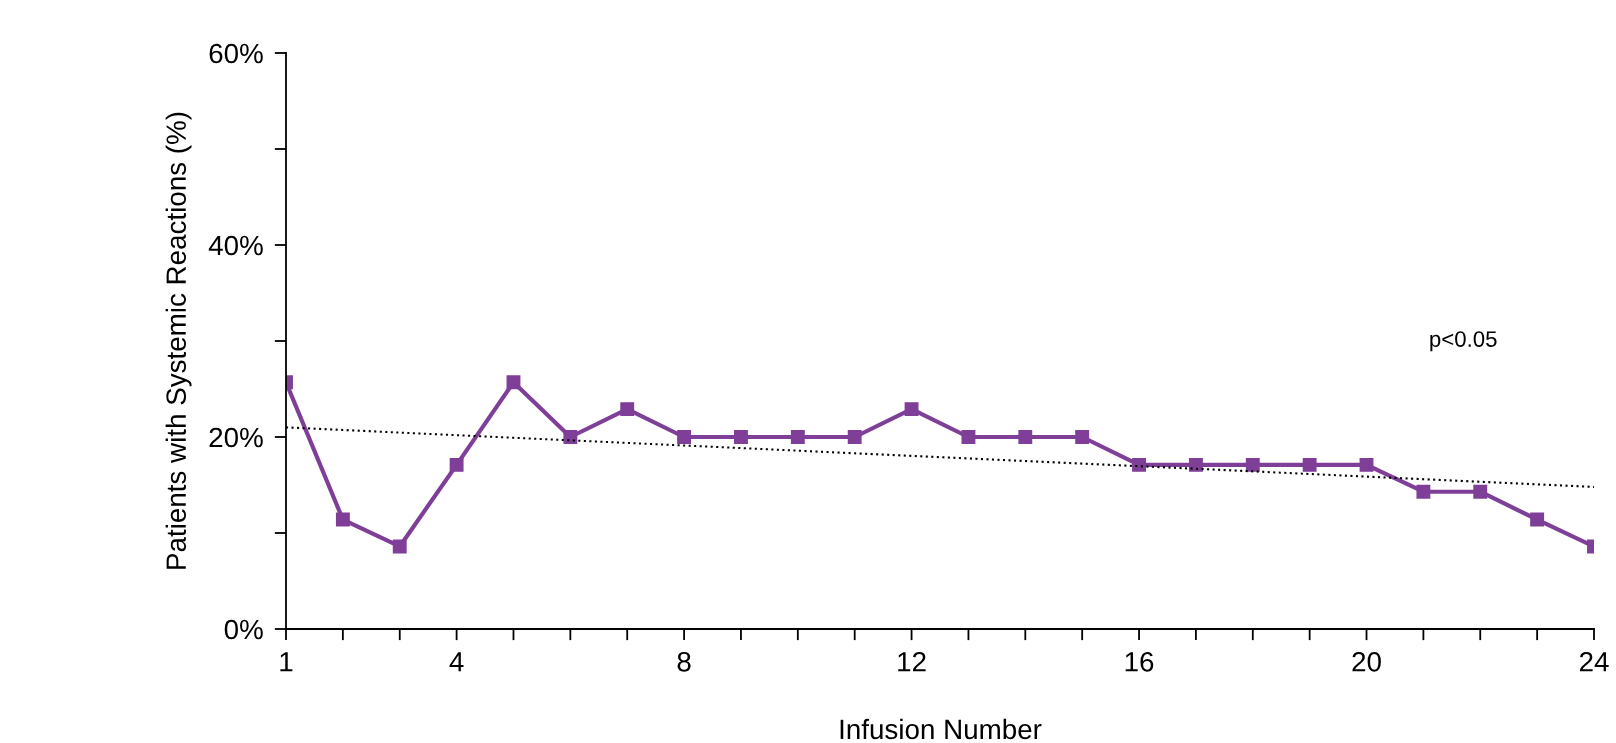  I want to click on x-tick-label: 24, so click(1594, 661).